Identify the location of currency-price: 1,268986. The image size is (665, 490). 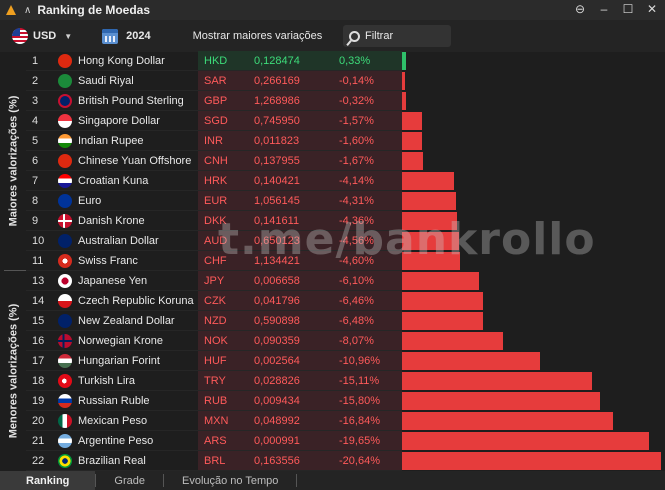
(277, 101).